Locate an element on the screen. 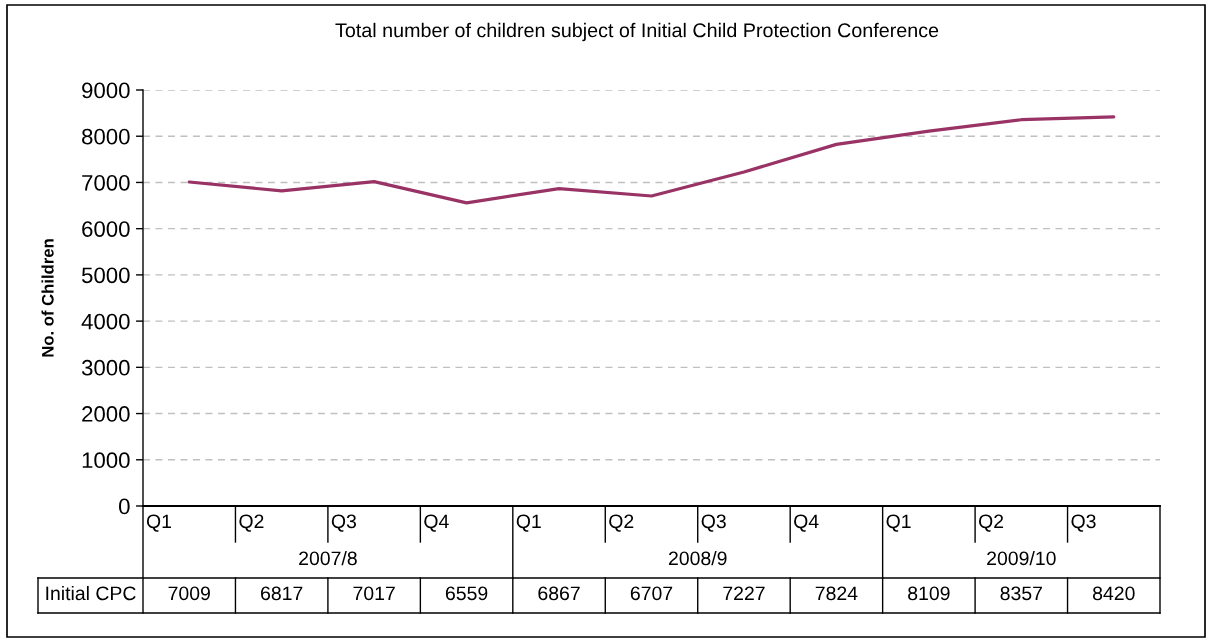 The image size is (1213, 641). text: Initial CPC is located at coordinates (91, 593).